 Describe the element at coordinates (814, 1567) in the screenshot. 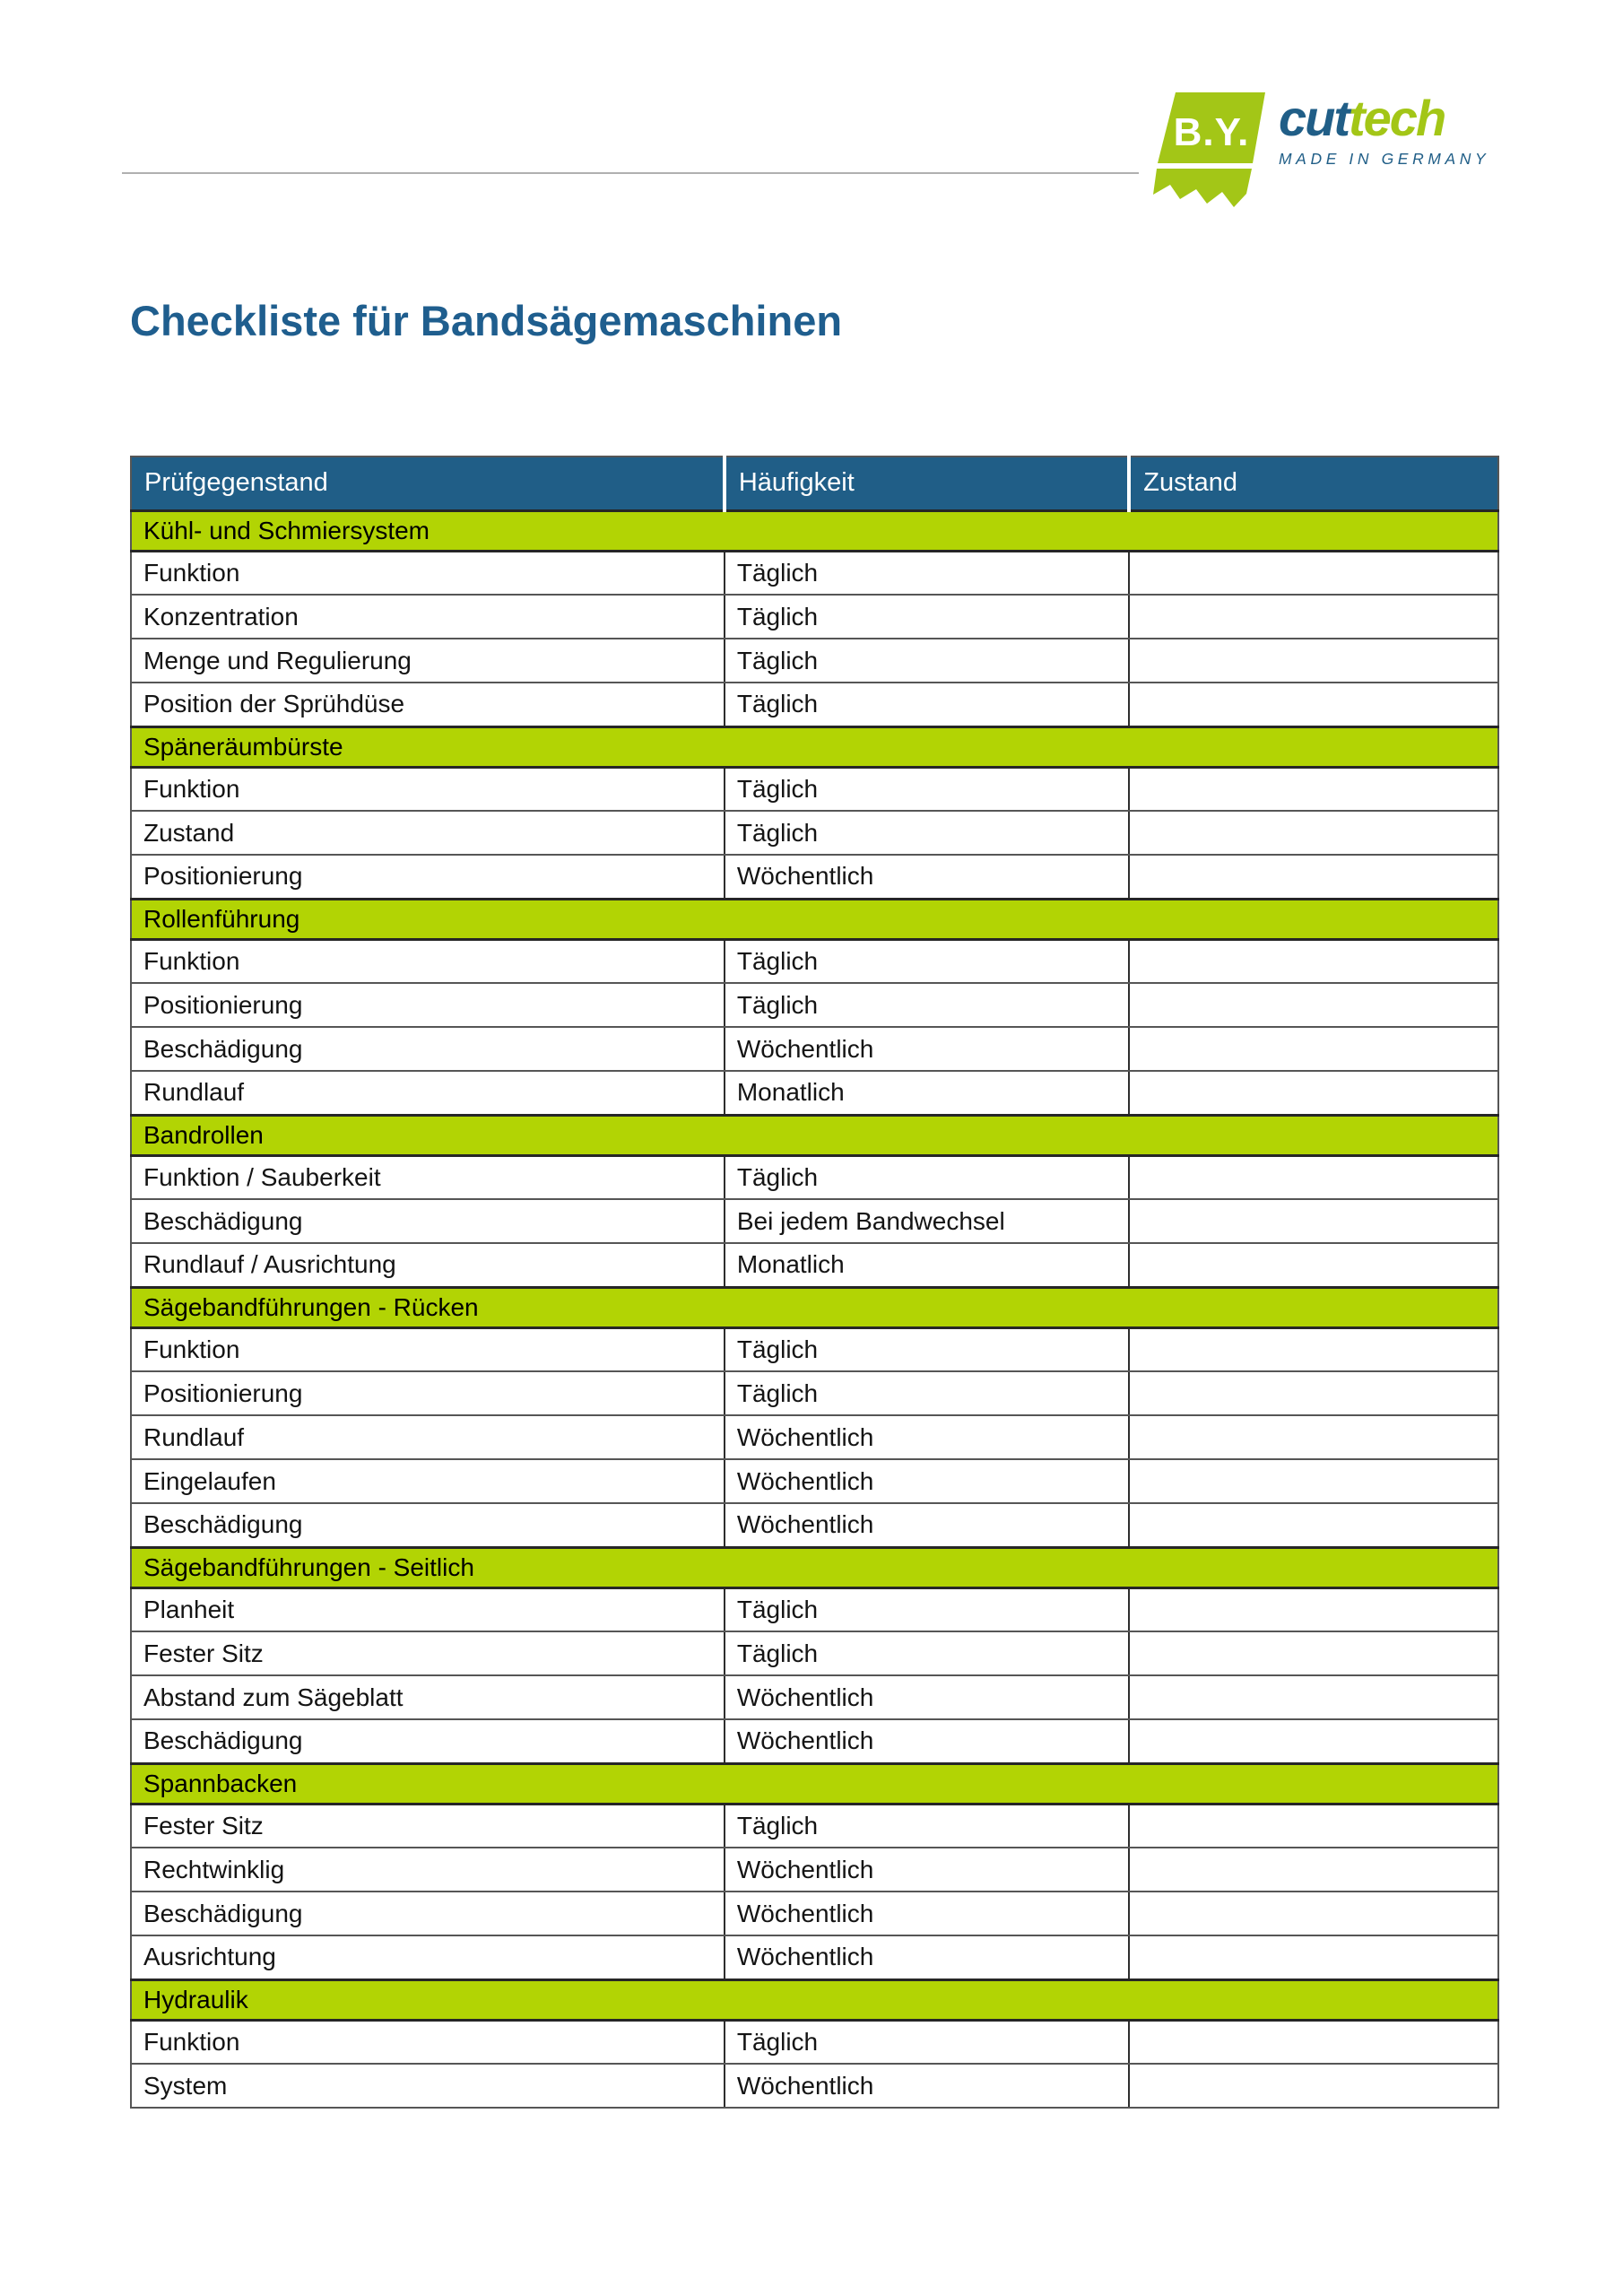

I see `section-header: Sägebandführungen - Seitlich` at that location.